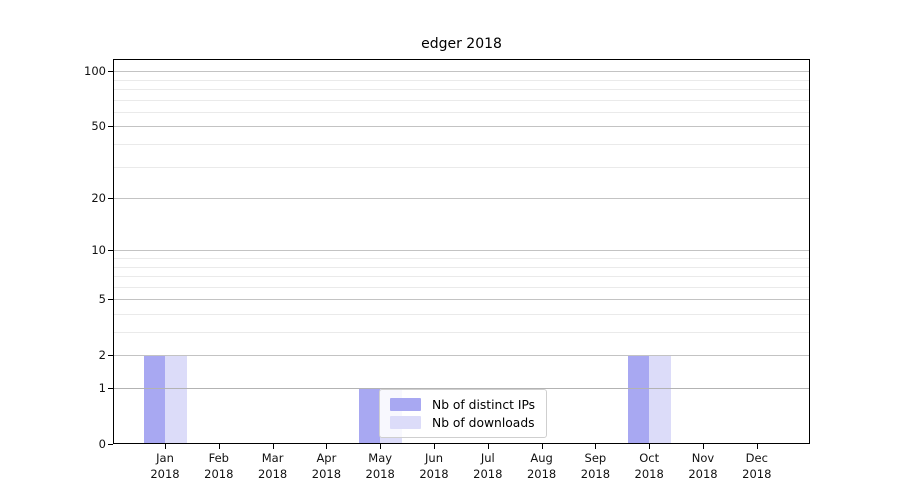 The width and height of the screenshot is (900, 500). Describe the element at coordinates (102, 298) in the screenshot. I see `y-tick-label-5: 5` at that location.